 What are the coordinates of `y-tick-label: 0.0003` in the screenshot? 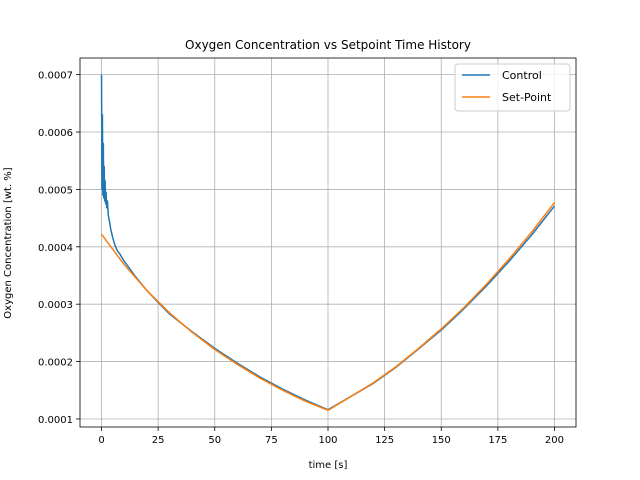 It's located at (55, 305).